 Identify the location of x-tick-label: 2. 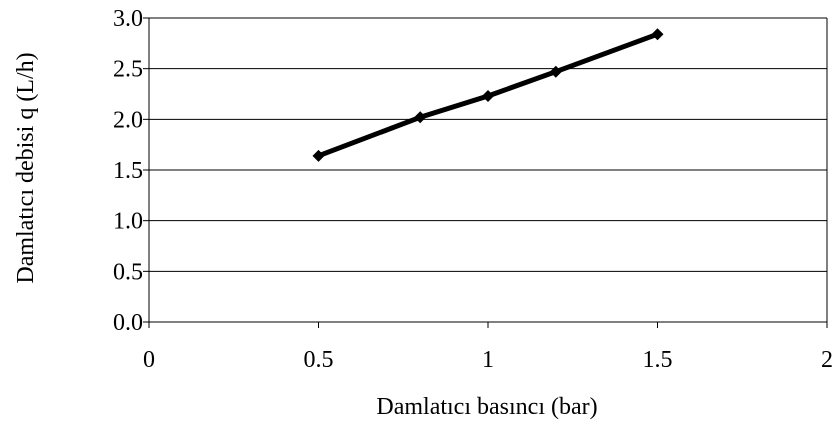
(827, 360).